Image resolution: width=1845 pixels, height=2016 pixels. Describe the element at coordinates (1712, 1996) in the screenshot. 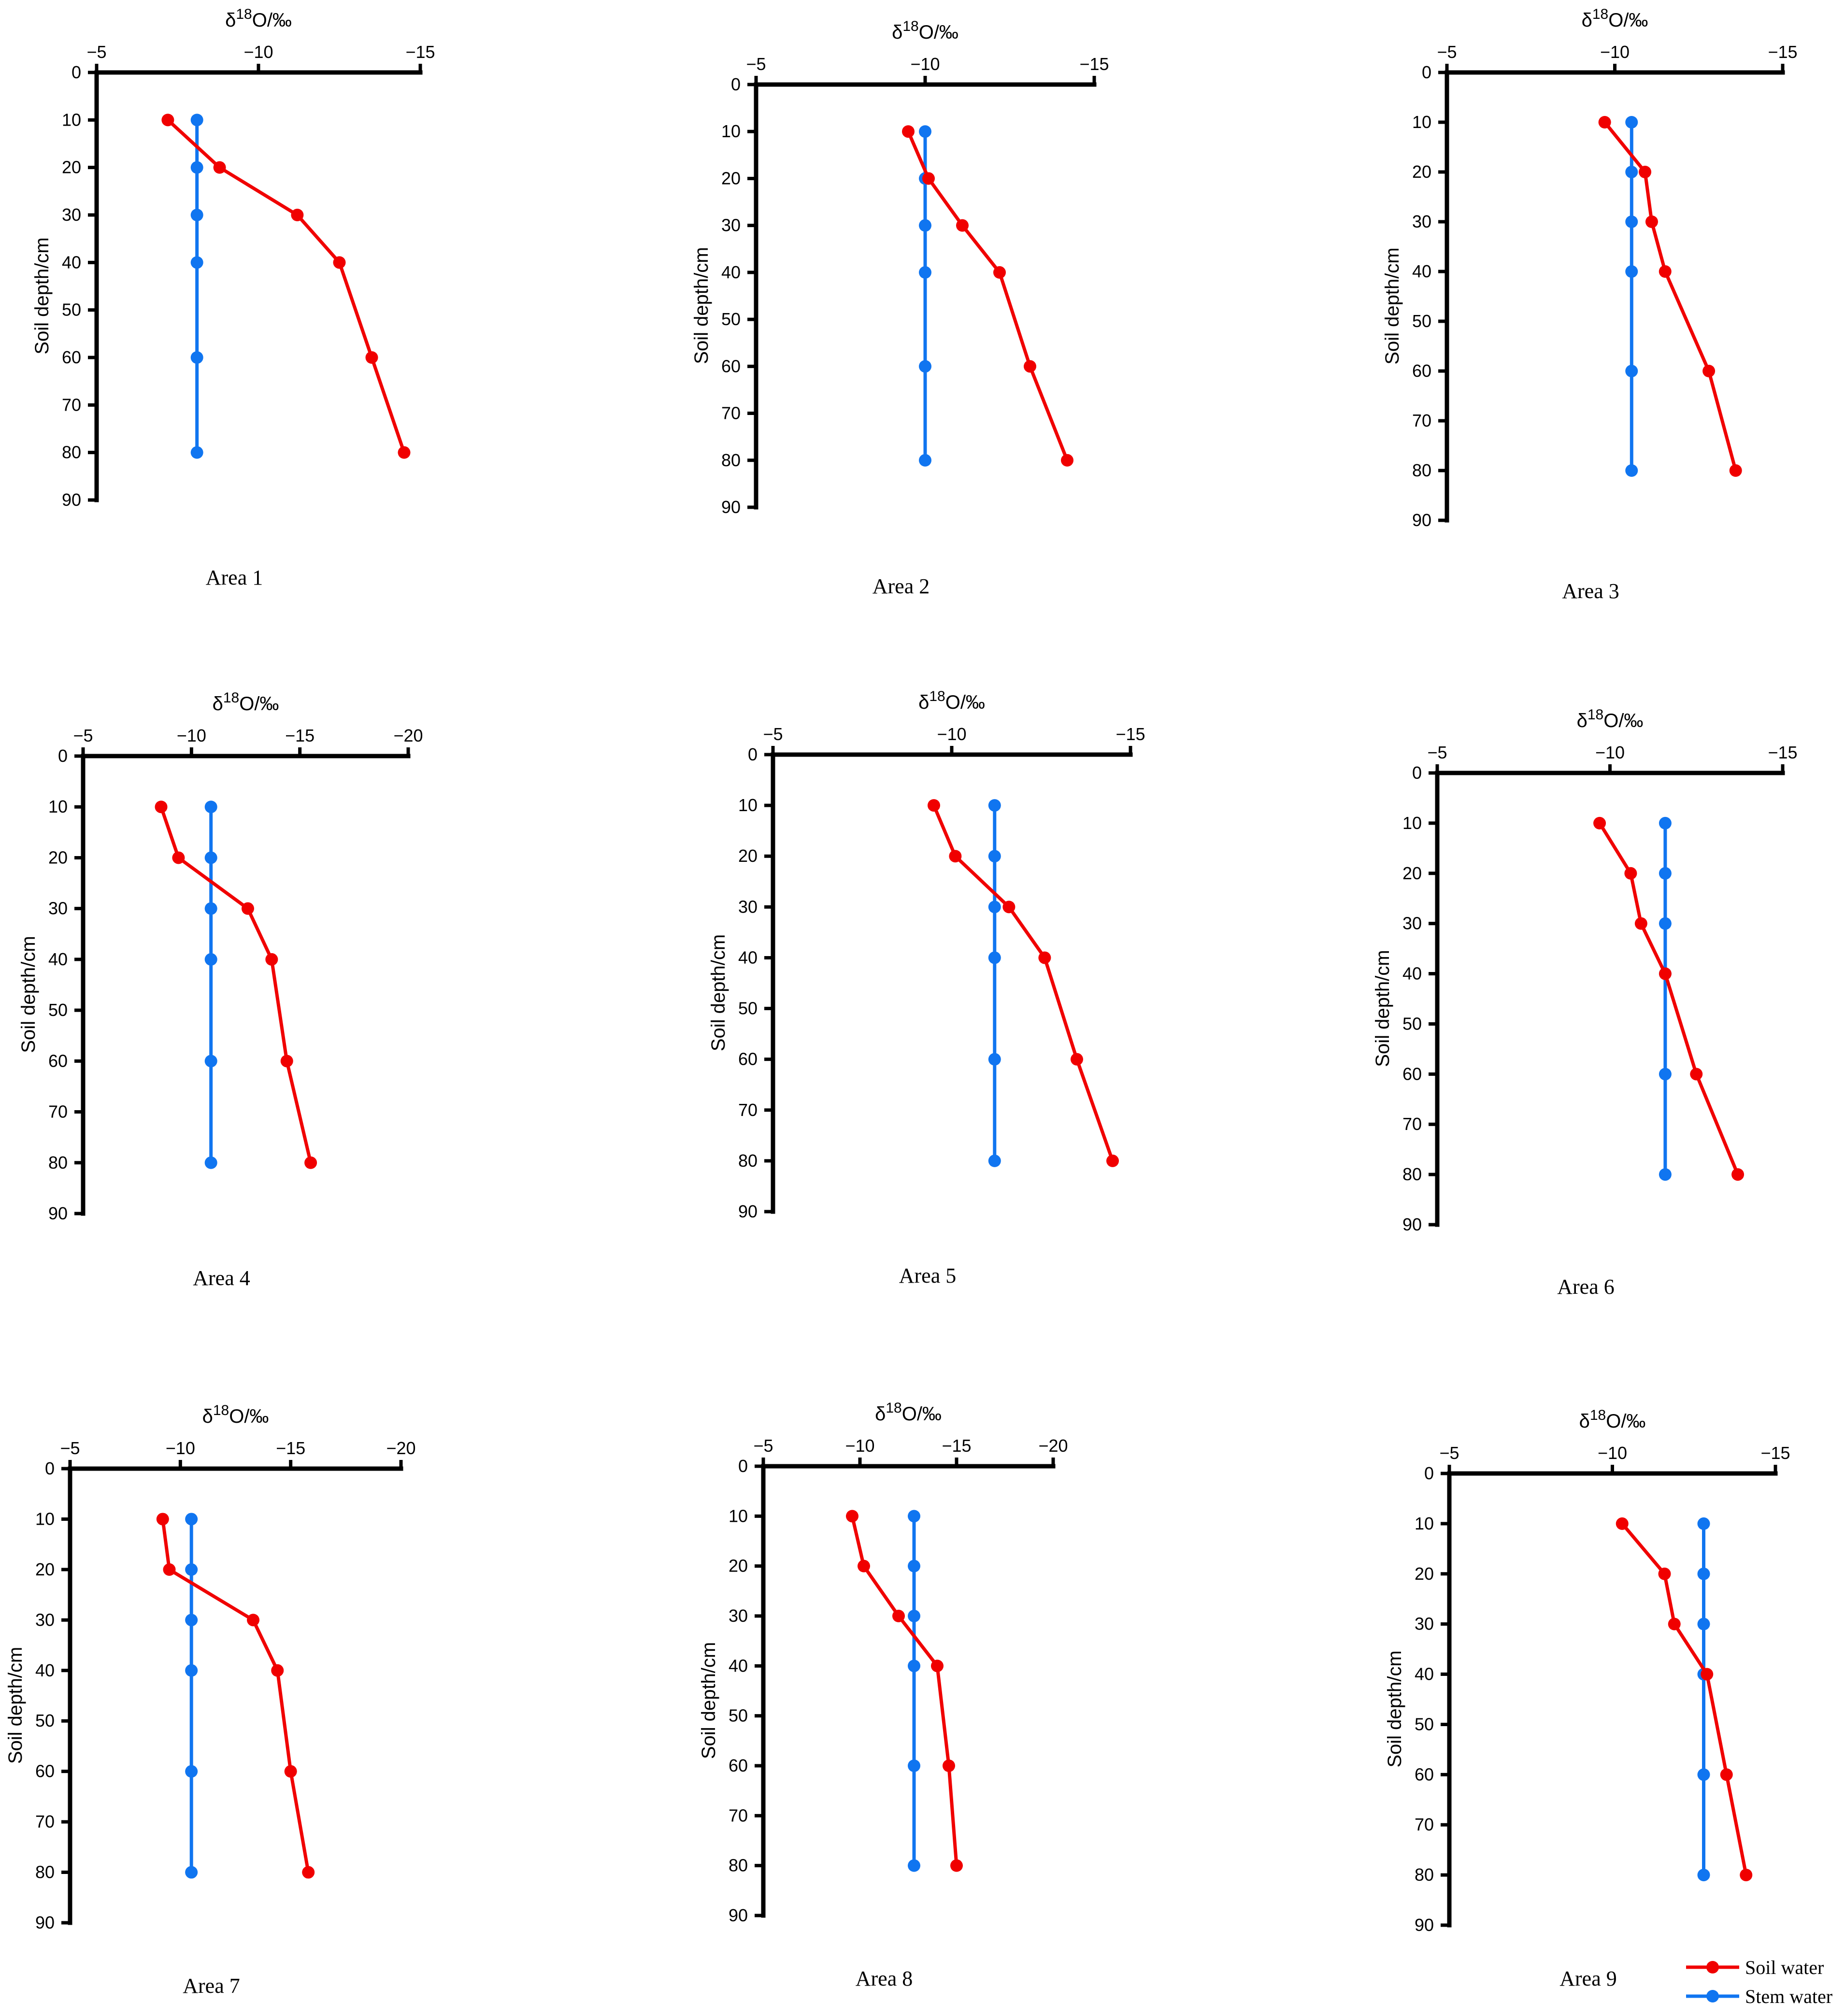

I see `legend-stem-marker` at that location.